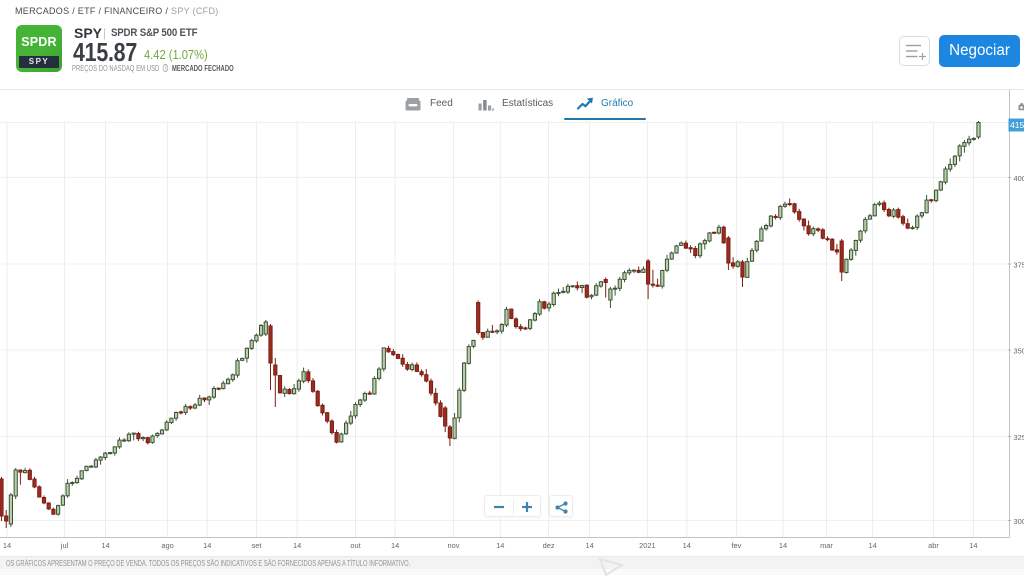 This screenshot has width=1024, height=576. Describe the element at coordinates (826, 545) in the screenshot. I see `svg-text: mar` at that location.